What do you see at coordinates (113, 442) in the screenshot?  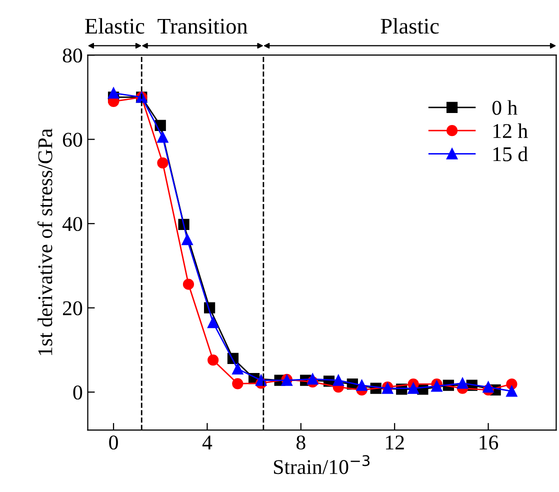 I see `x-tick-label: 0` at bounding box center [113, 442].